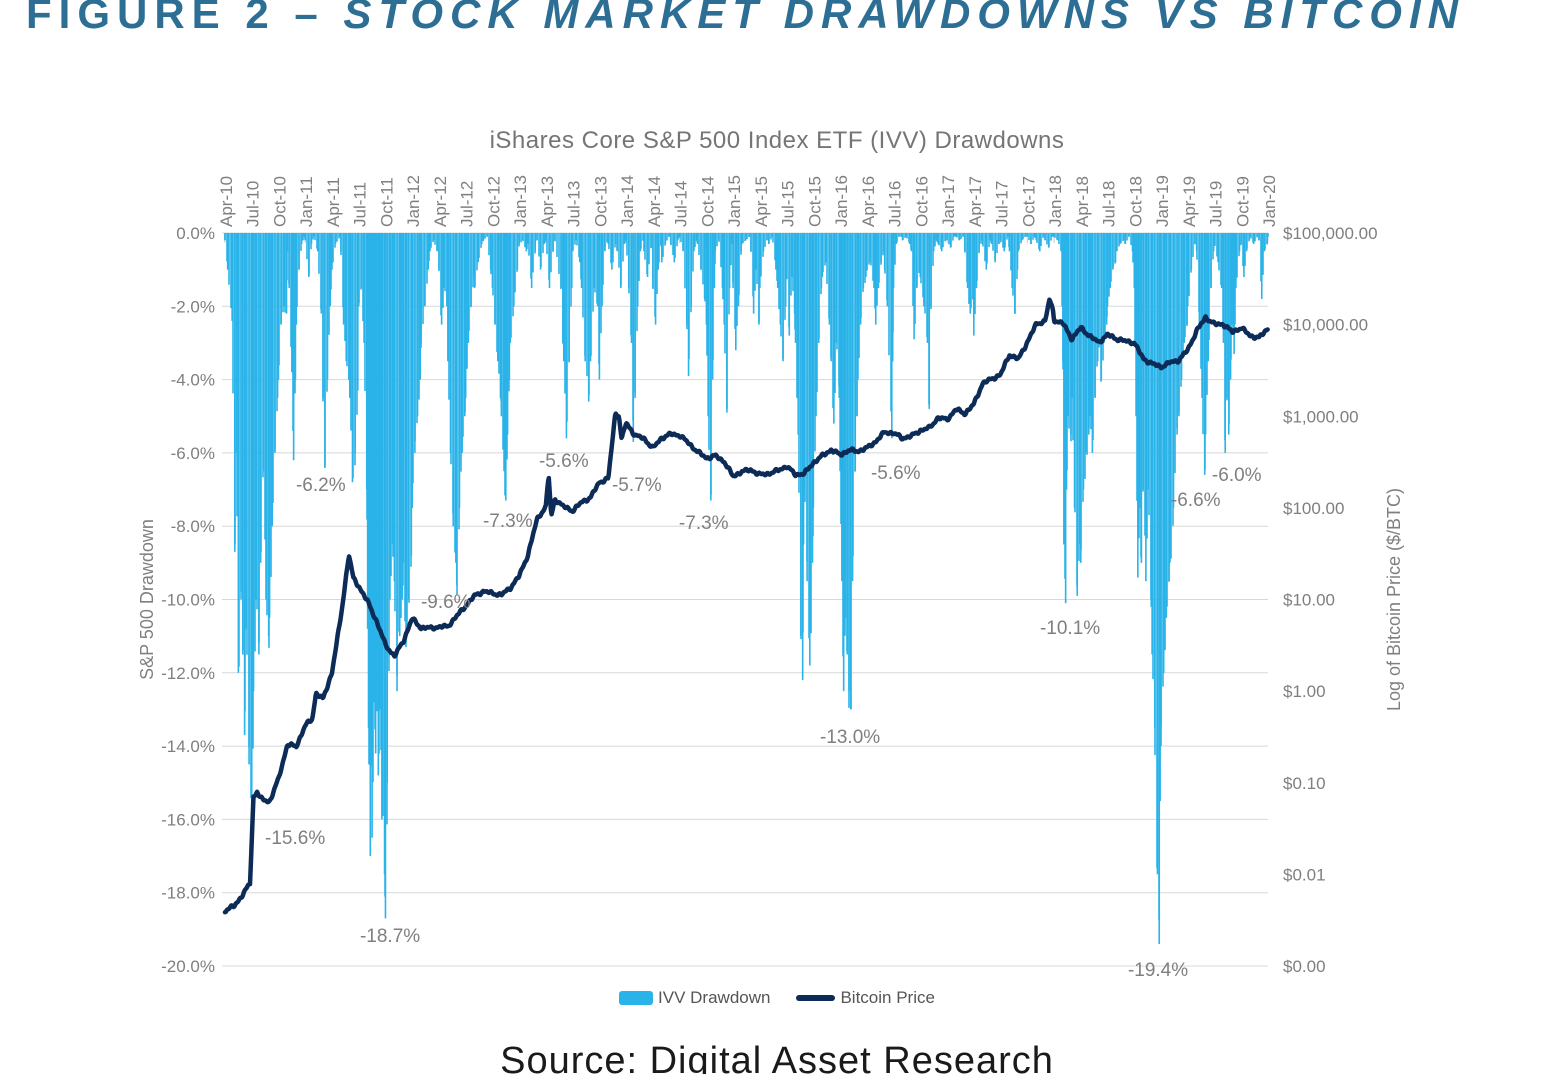 This screenshot has width=1554, height=1074. I want to click on x-axis-label: Oct-13, so click(600, 201).